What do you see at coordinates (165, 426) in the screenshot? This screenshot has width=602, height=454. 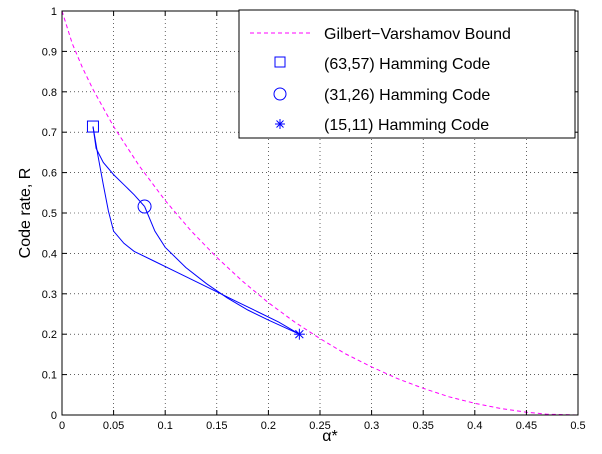 I see `x-tick-label: 0.1` at bounding box center [165, 426].